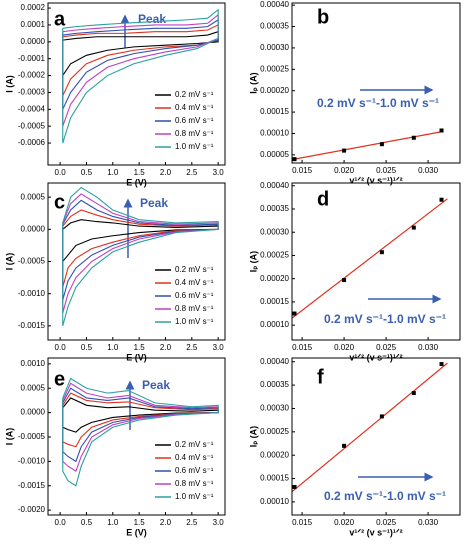  I want to click on y-tick-label: 0.00030, so click(274, 47).